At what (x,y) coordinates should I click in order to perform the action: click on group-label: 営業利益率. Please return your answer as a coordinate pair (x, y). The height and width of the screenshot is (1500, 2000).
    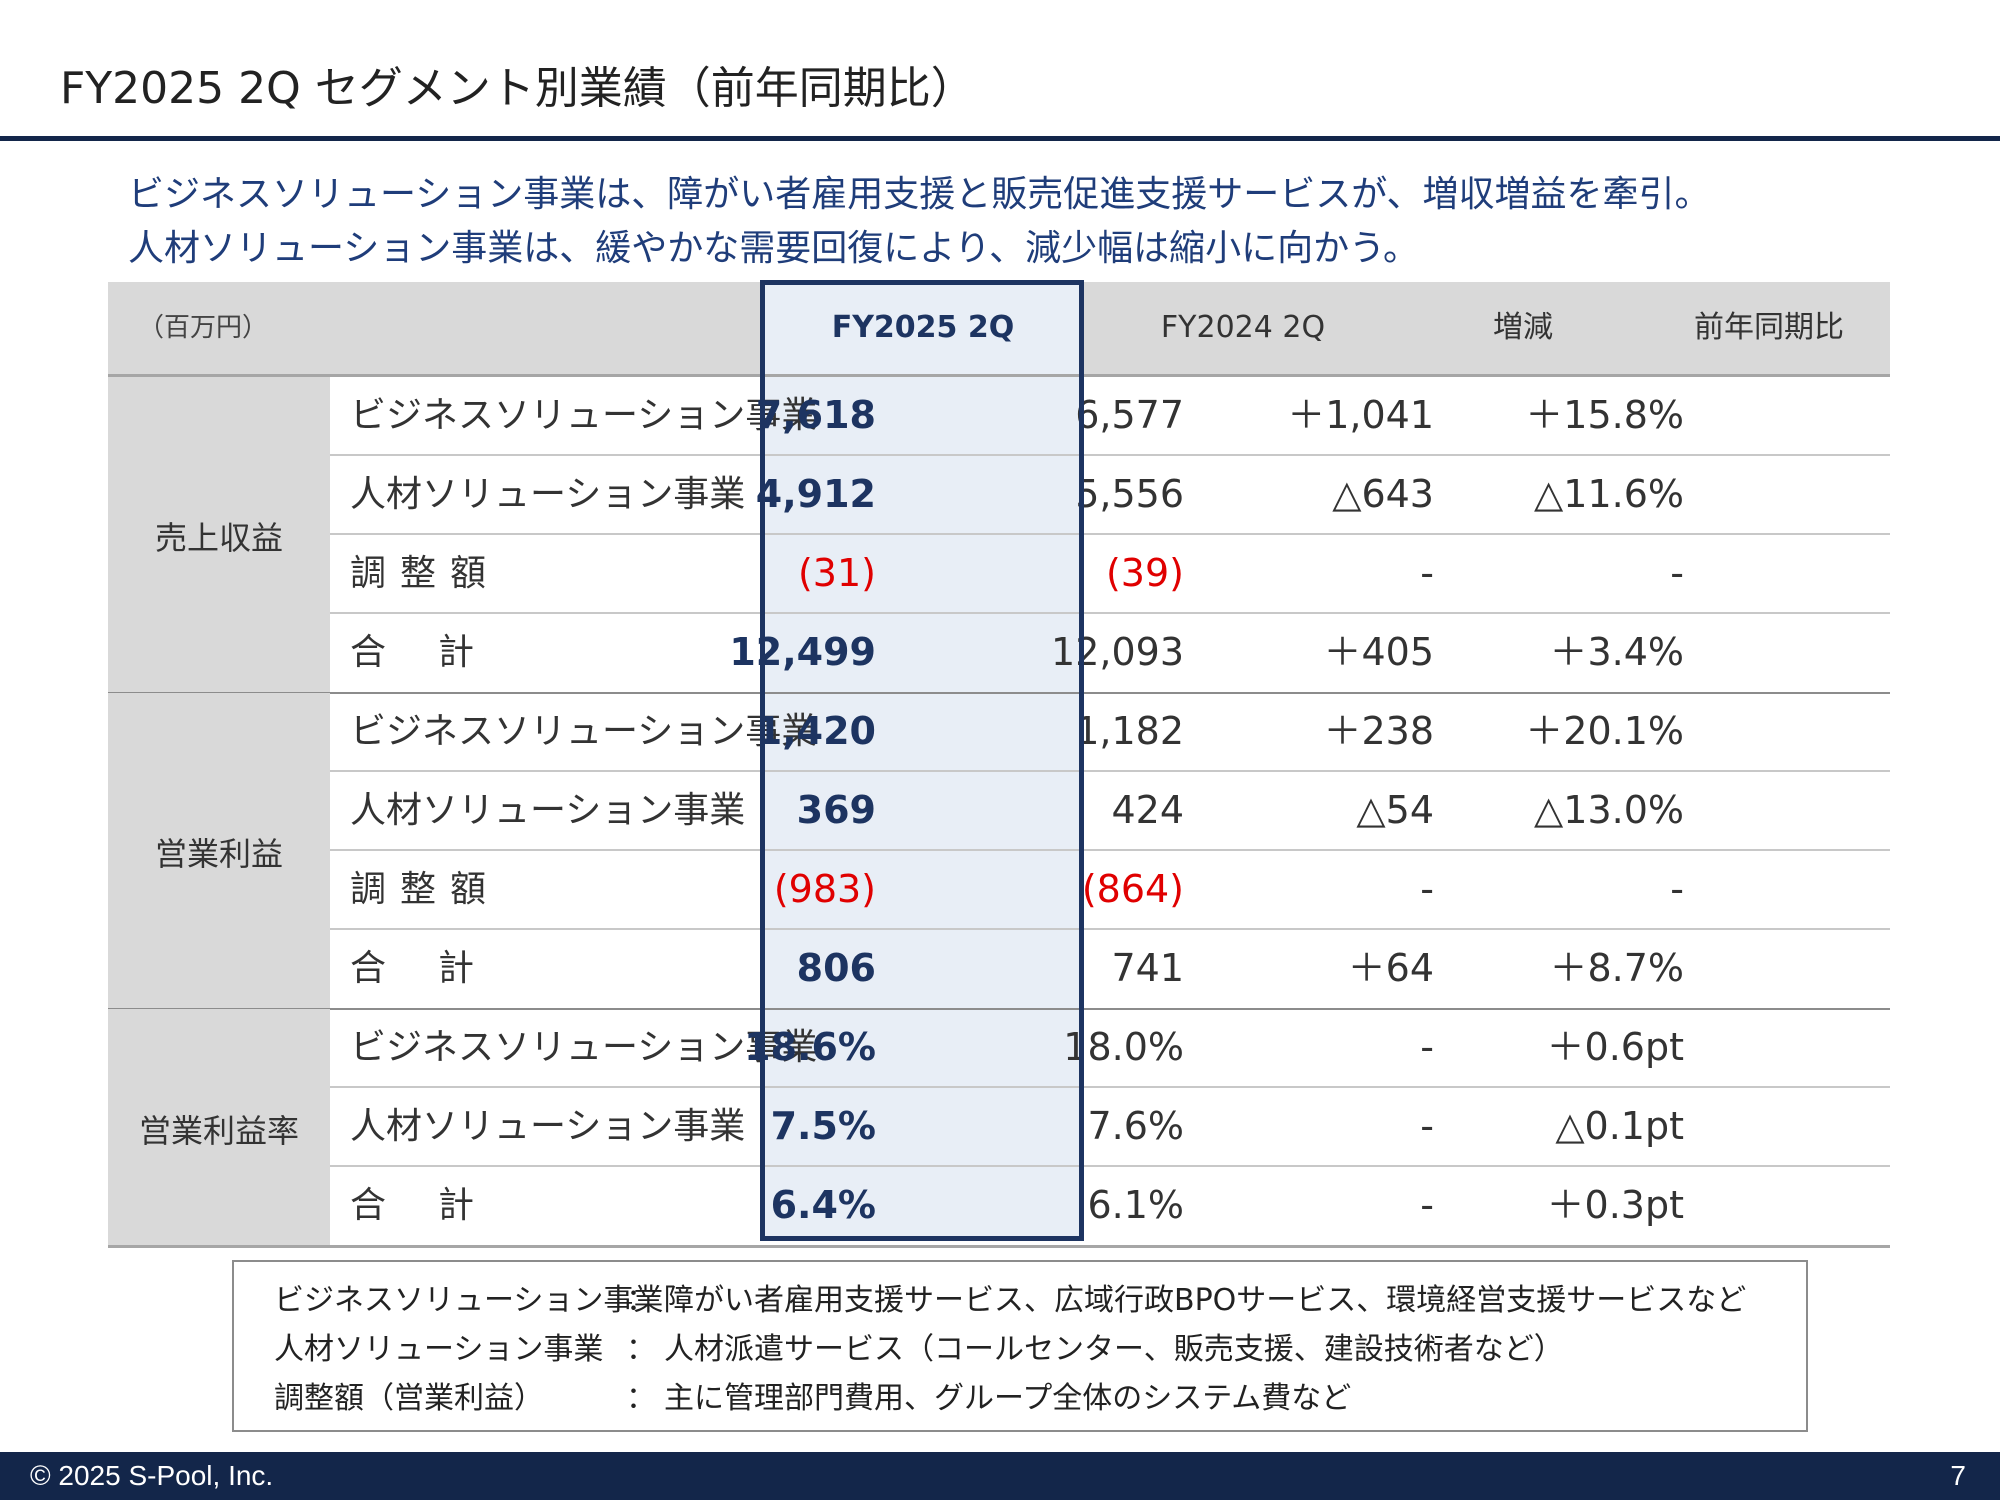
    Looking at the image, I should click on (218, 1130).